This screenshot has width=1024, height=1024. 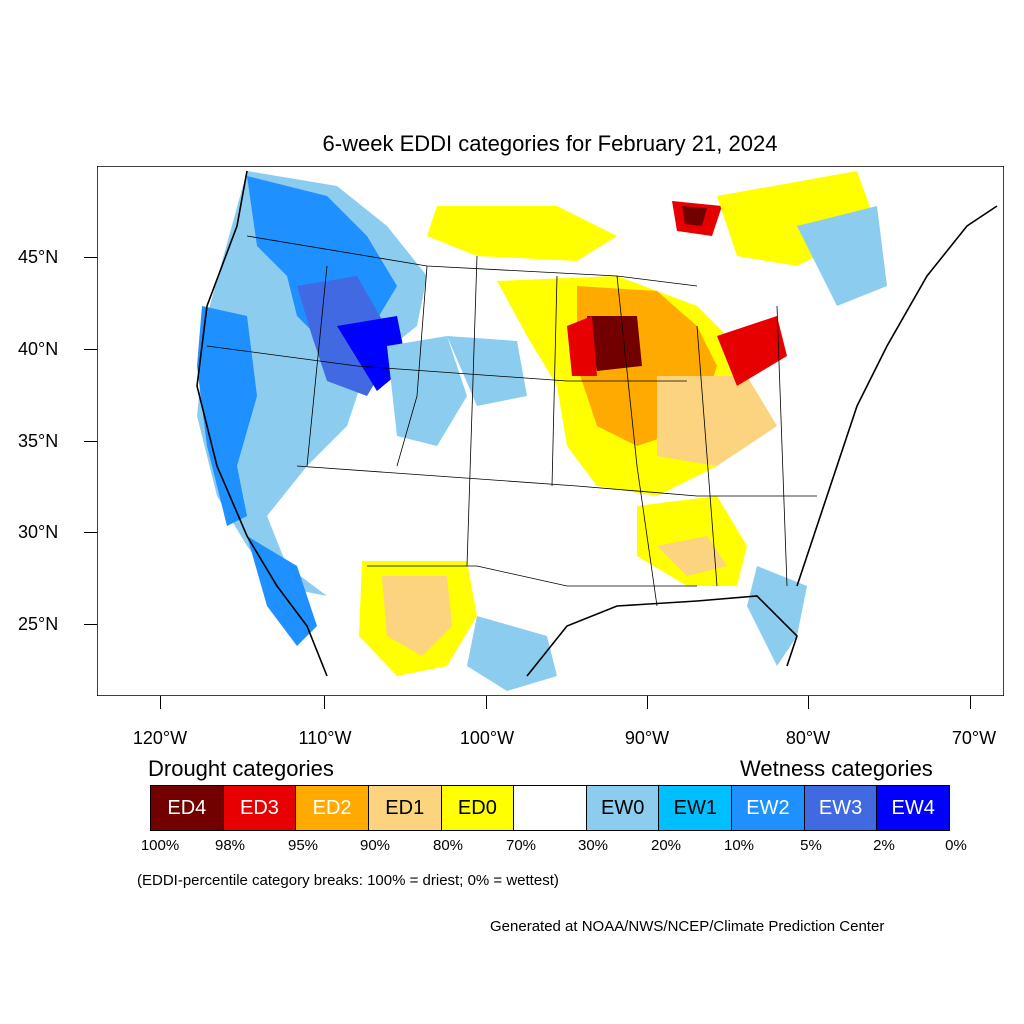 I want to click on legend-break-label: 5%, so click(x=811, y=845).